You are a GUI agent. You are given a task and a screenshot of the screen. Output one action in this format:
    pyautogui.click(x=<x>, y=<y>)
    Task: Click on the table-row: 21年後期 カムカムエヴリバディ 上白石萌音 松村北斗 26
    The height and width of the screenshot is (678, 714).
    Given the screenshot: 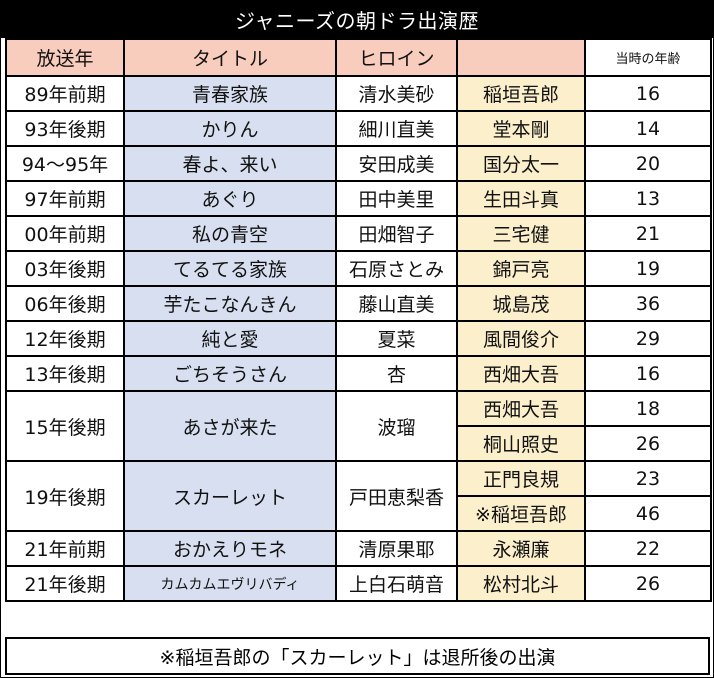 What is the action you would take?
    pyautogui.click(x=358, y=583)
    